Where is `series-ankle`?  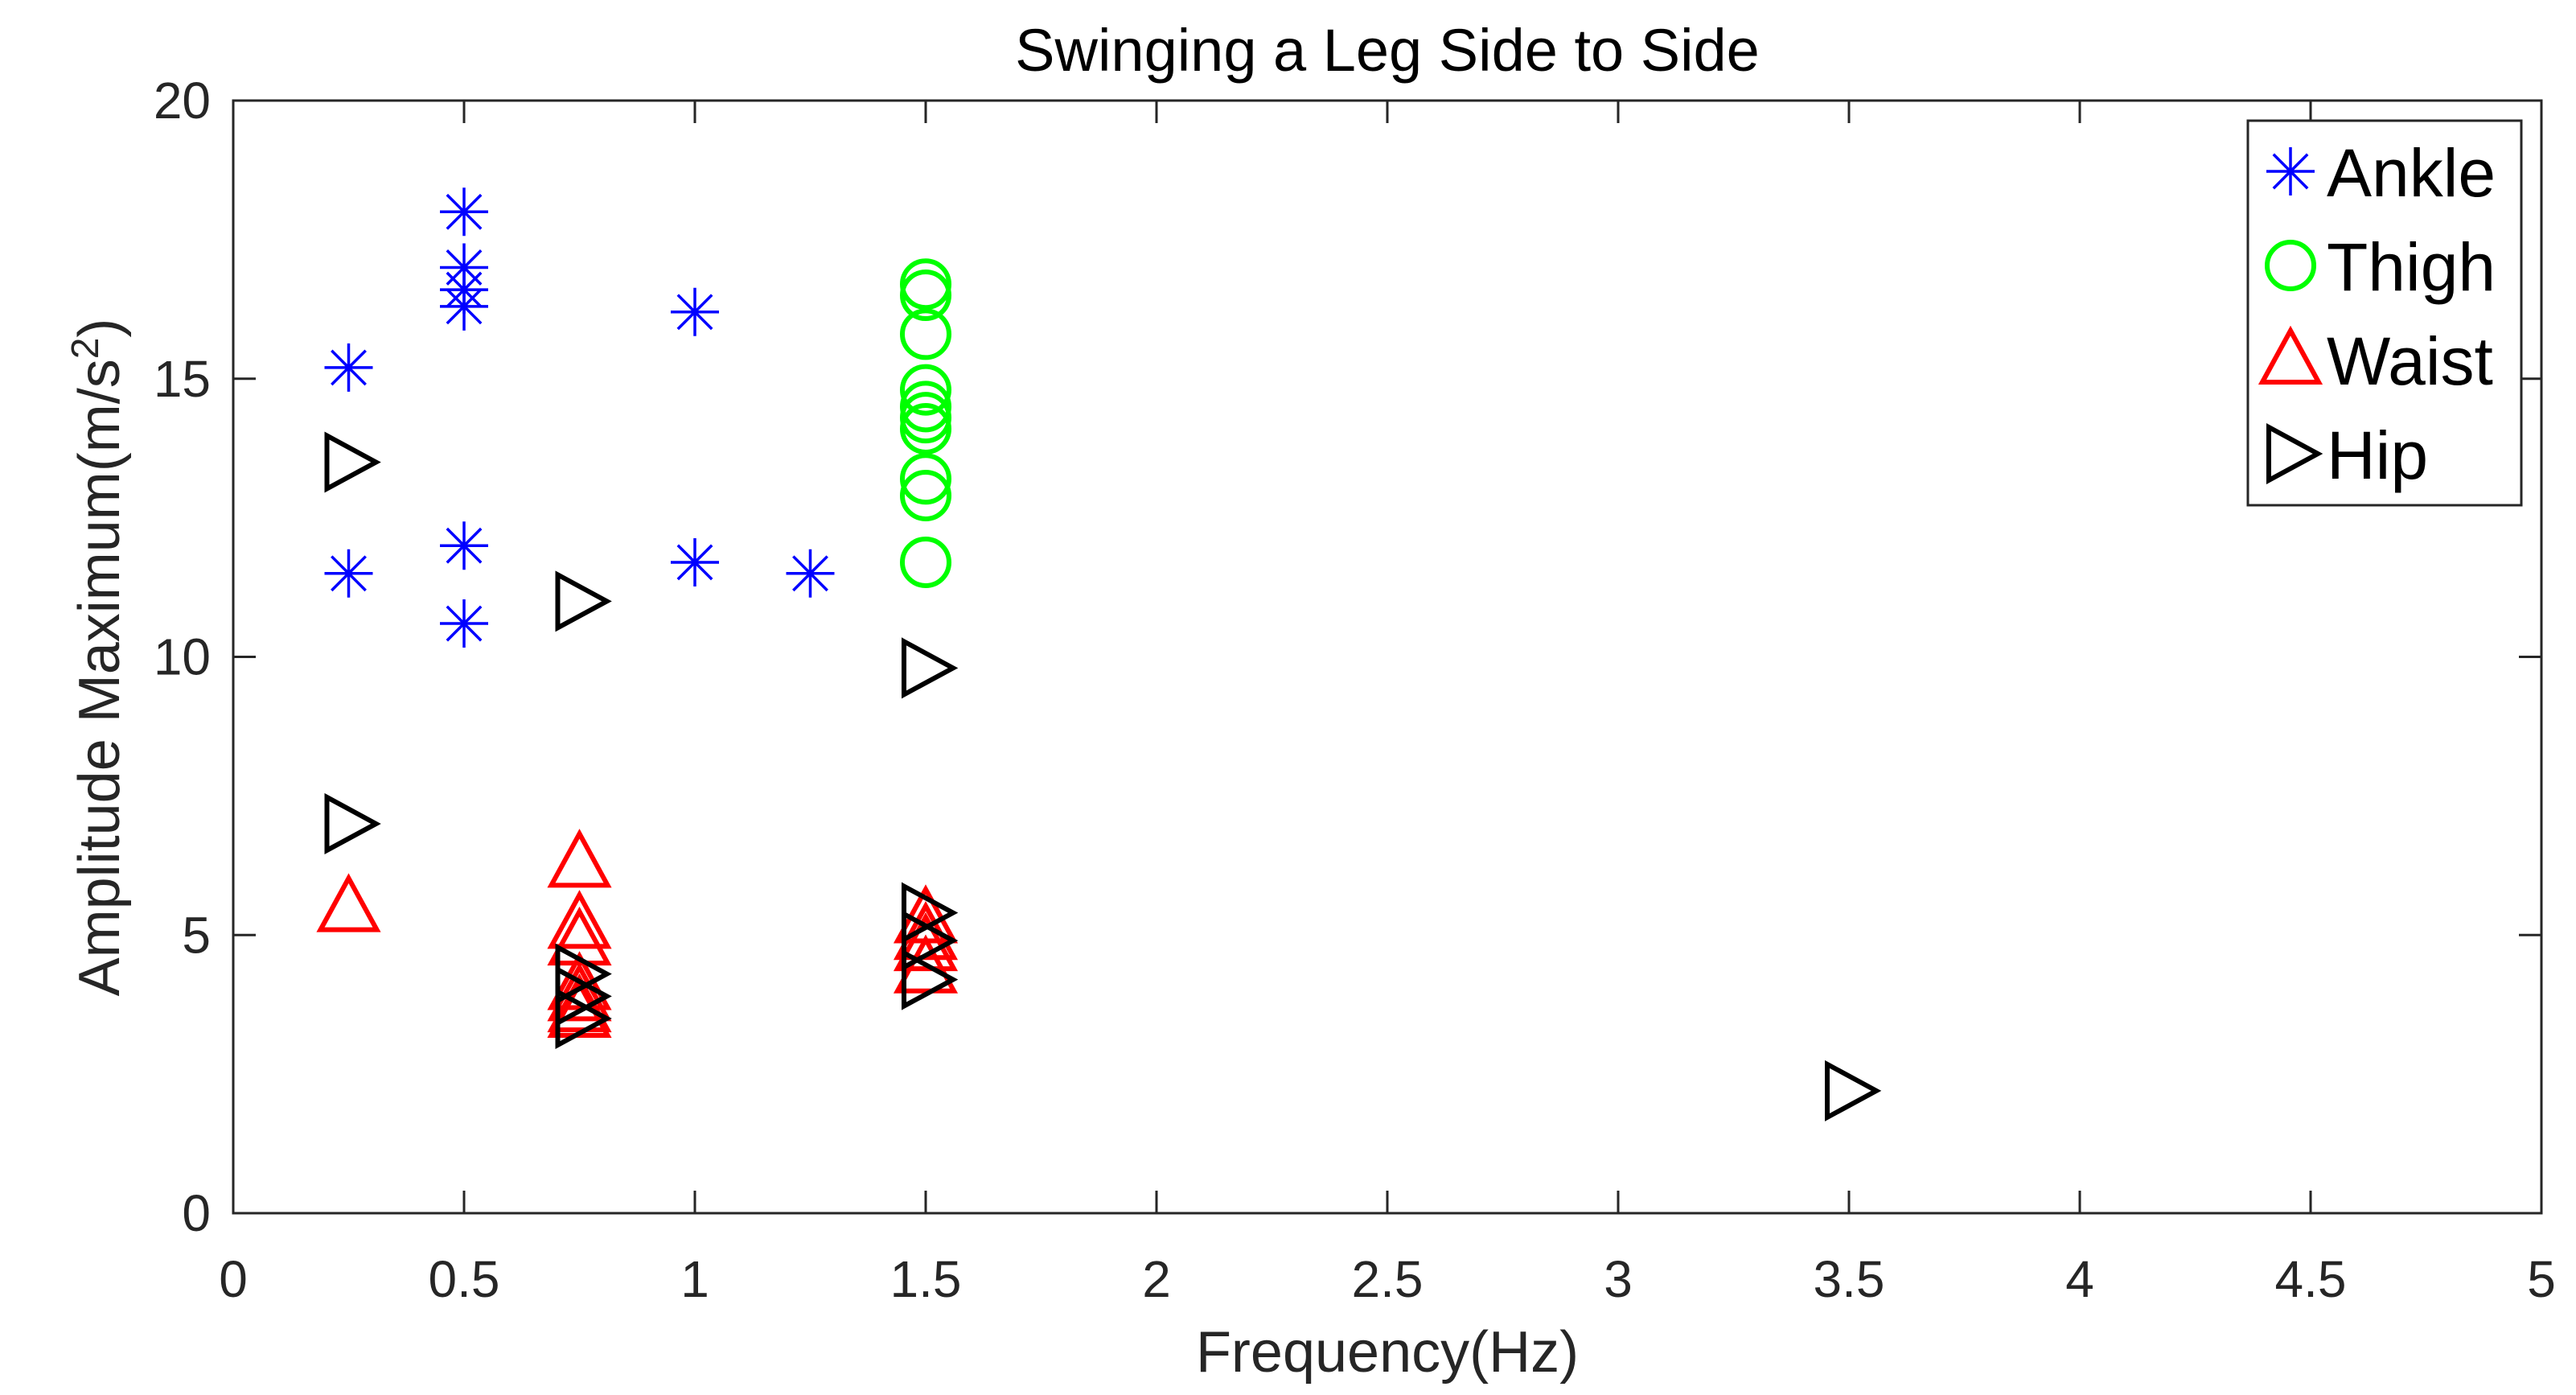
series-ankle is located at coordinates (579, 417).